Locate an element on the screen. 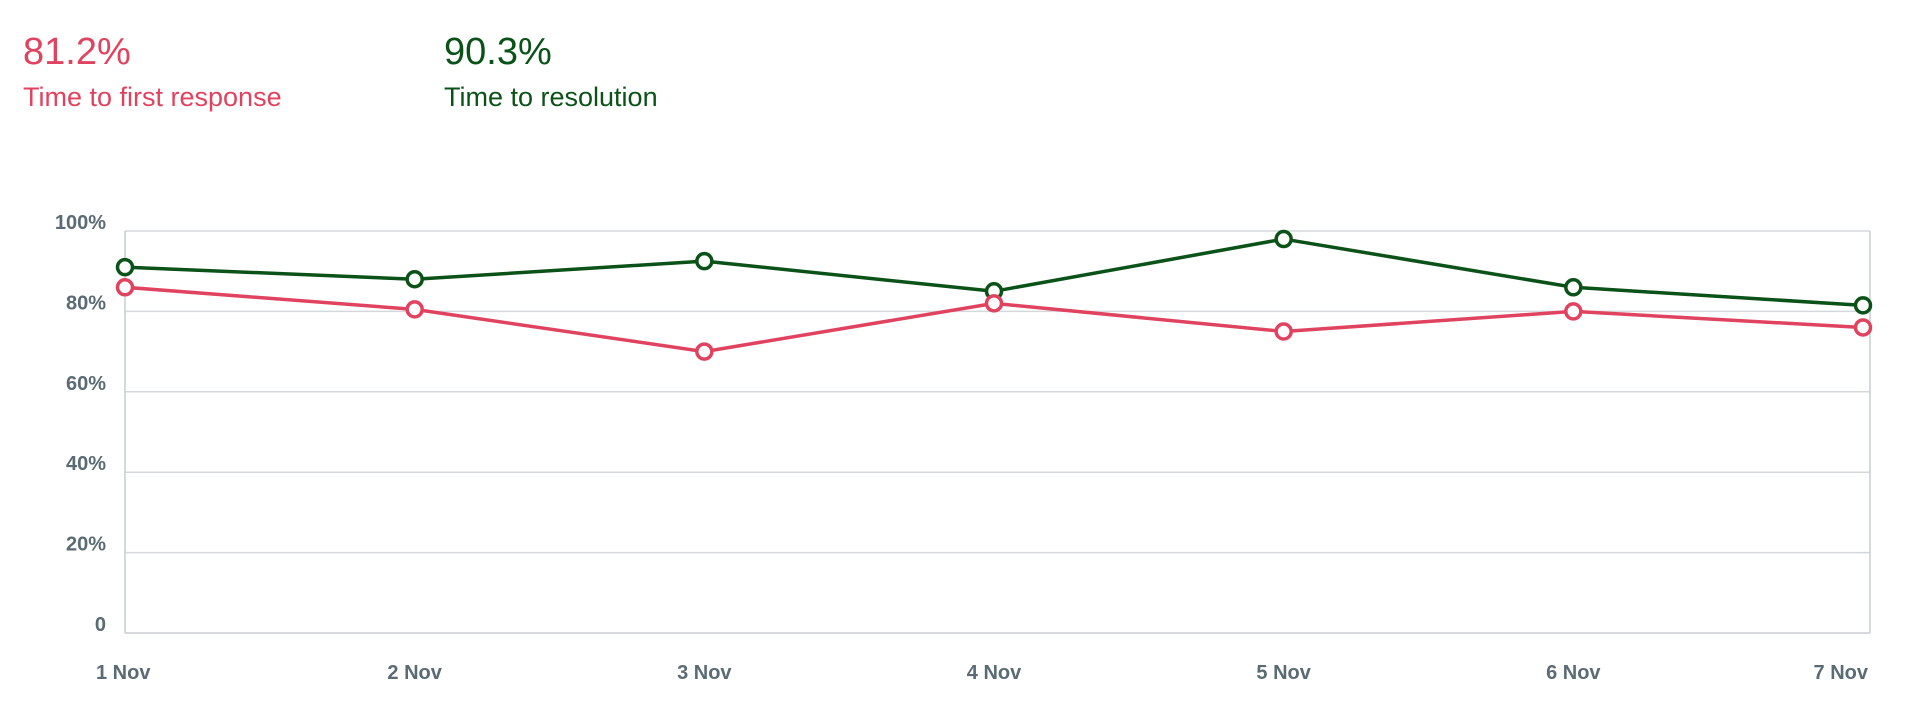  y-tick-label: 60% is located at coordinates (86, 384).